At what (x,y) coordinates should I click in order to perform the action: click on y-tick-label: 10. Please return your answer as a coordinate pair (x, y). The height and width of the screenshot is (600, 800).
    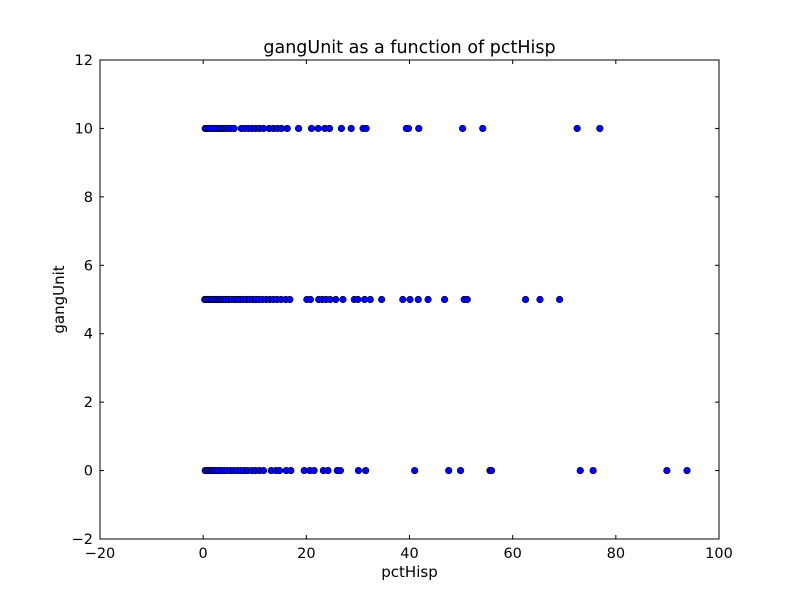
    Looking at the image, I should click on (84, 129).